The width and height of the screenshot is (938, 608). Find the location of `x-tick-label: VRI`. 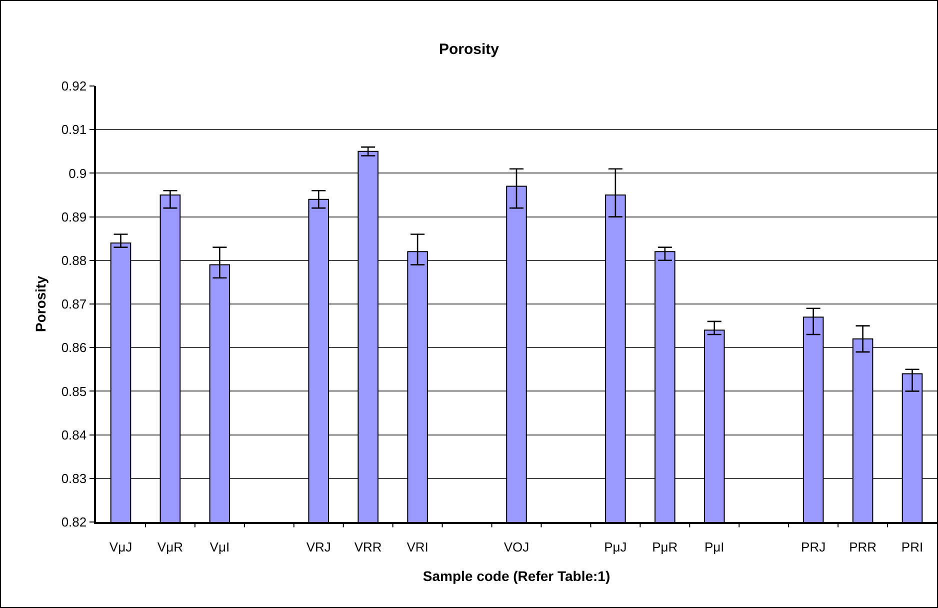

x-tick-label: VRI is located at coordinates (417, 546).